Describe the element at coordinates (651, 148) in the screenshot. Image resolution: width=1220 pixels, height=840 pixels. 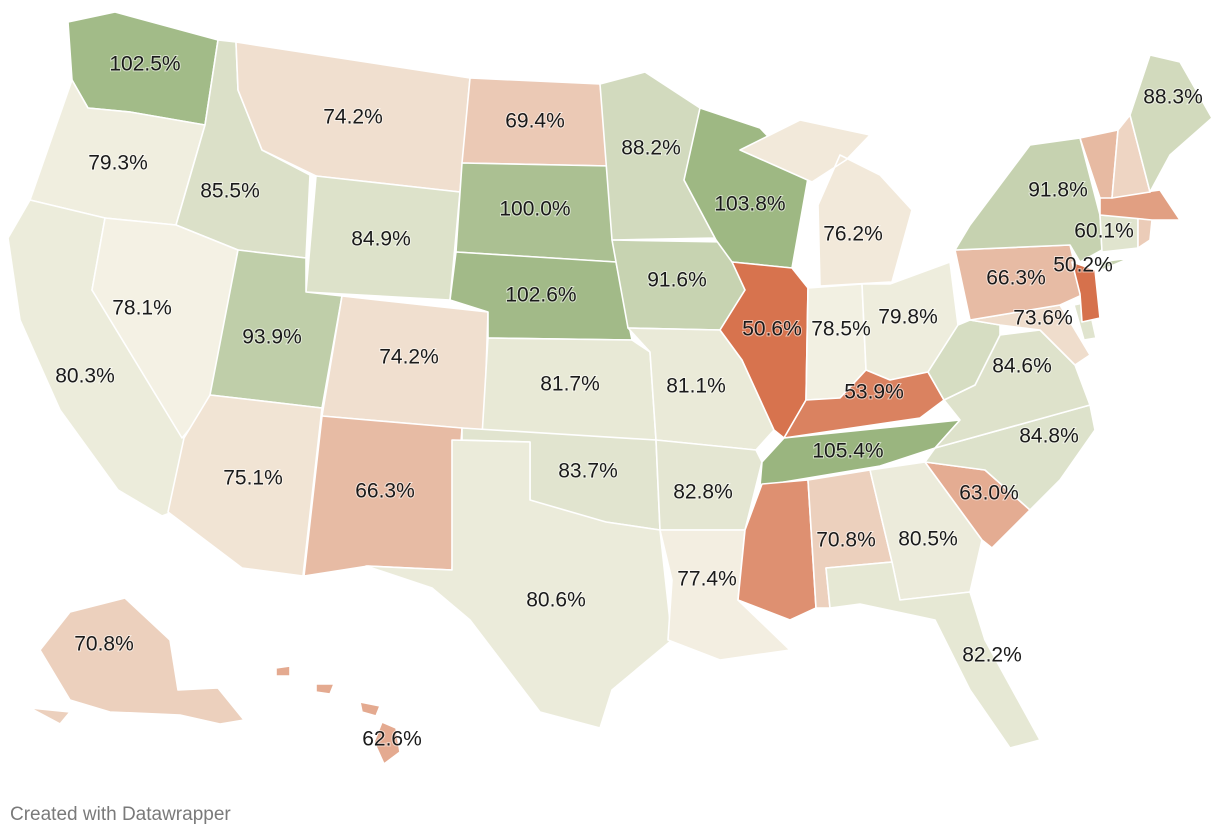
I see `state-label-mn: 88.2%` at that location.